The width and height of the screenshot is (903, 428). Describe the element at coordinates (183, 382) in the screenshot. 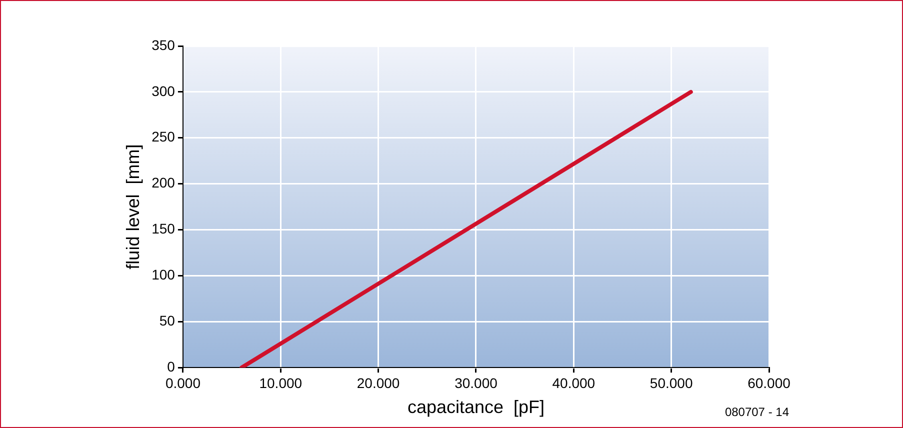

I see `x-tick-label: 0.000` at that location.